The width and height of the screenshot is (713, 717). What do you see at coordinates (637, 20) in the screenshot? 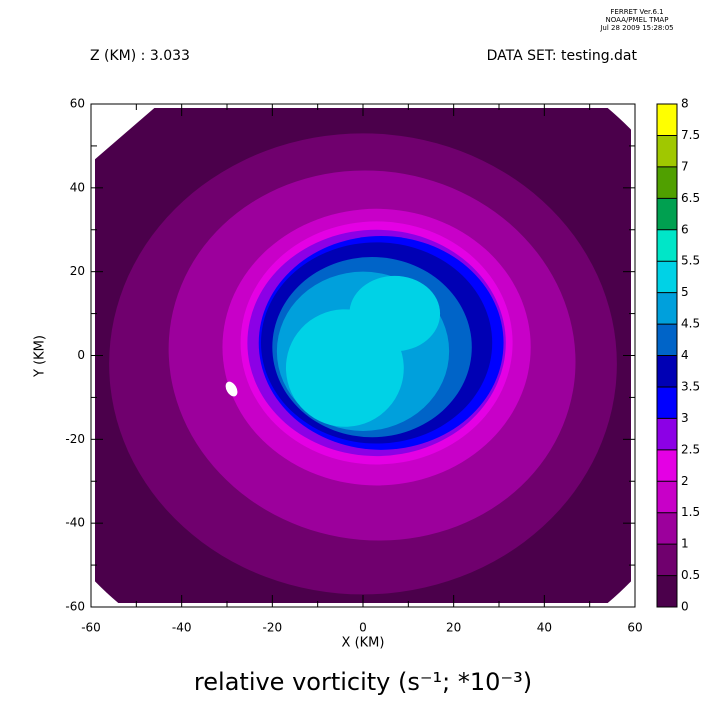
I see `org: NOAA/PMEL TMAP` at bounding box center [637, 20].